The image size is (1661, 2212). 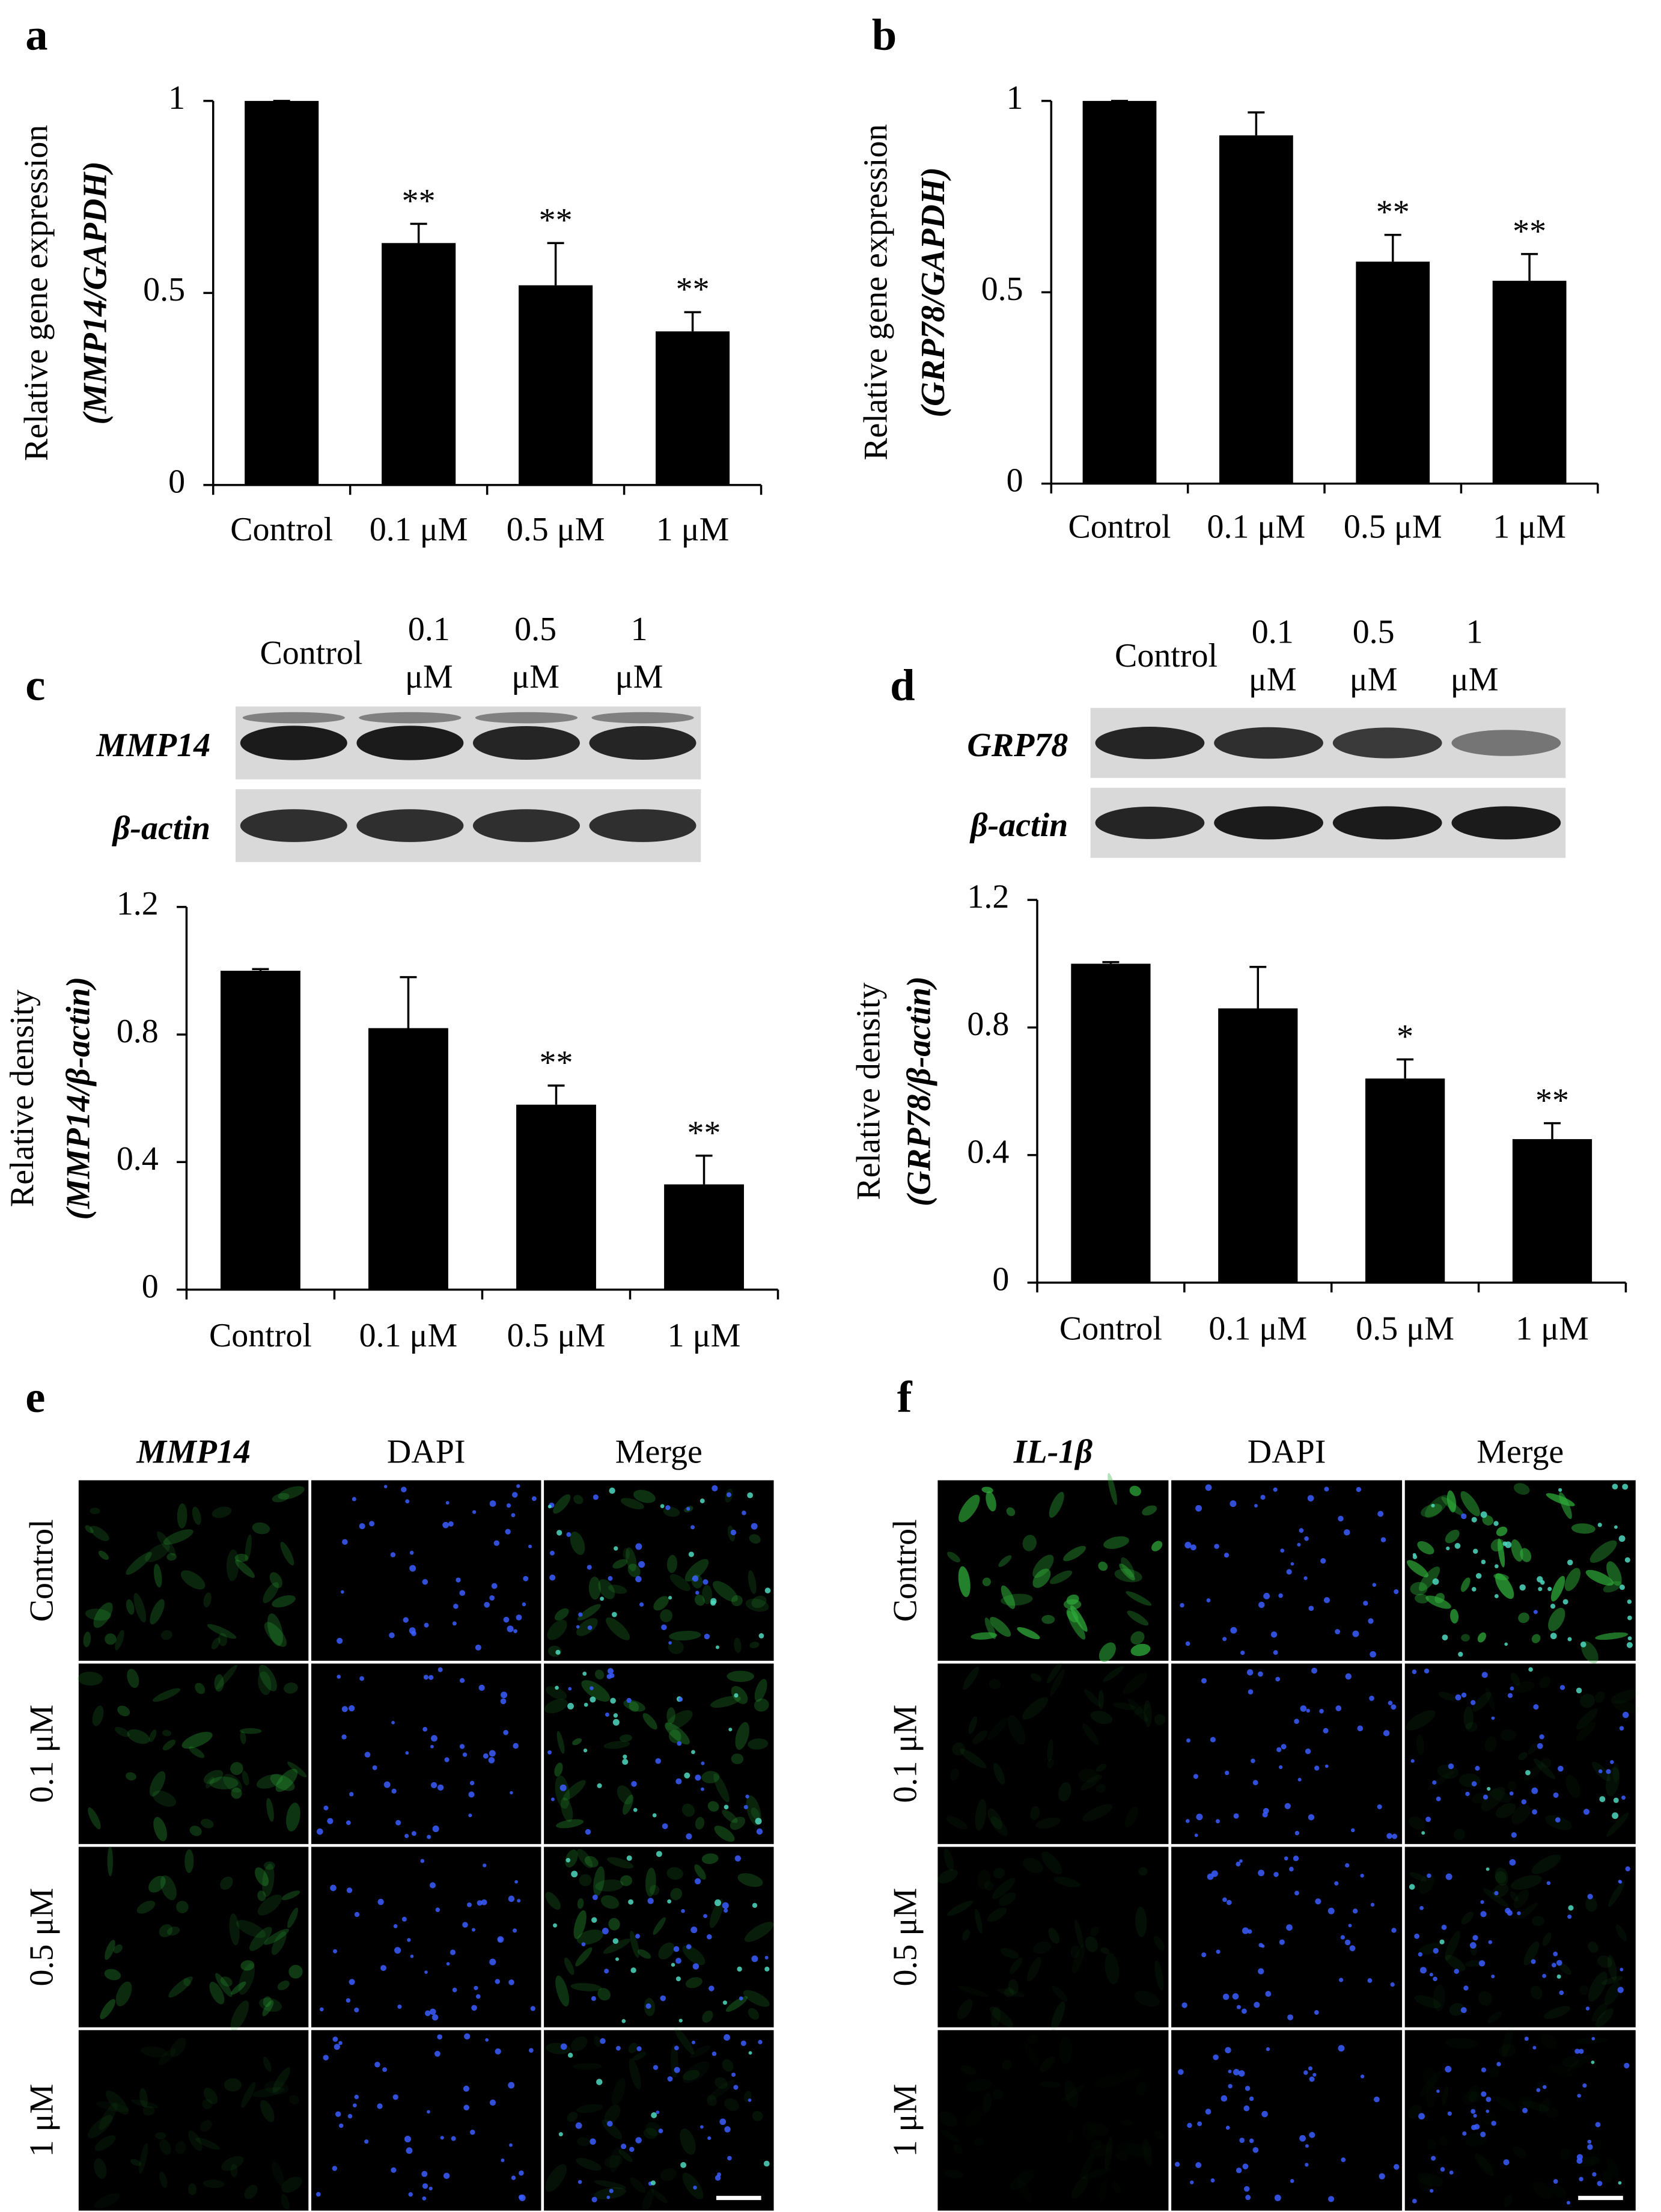 I want to click on y-tick-label: 1, so click(x=176, y=98).